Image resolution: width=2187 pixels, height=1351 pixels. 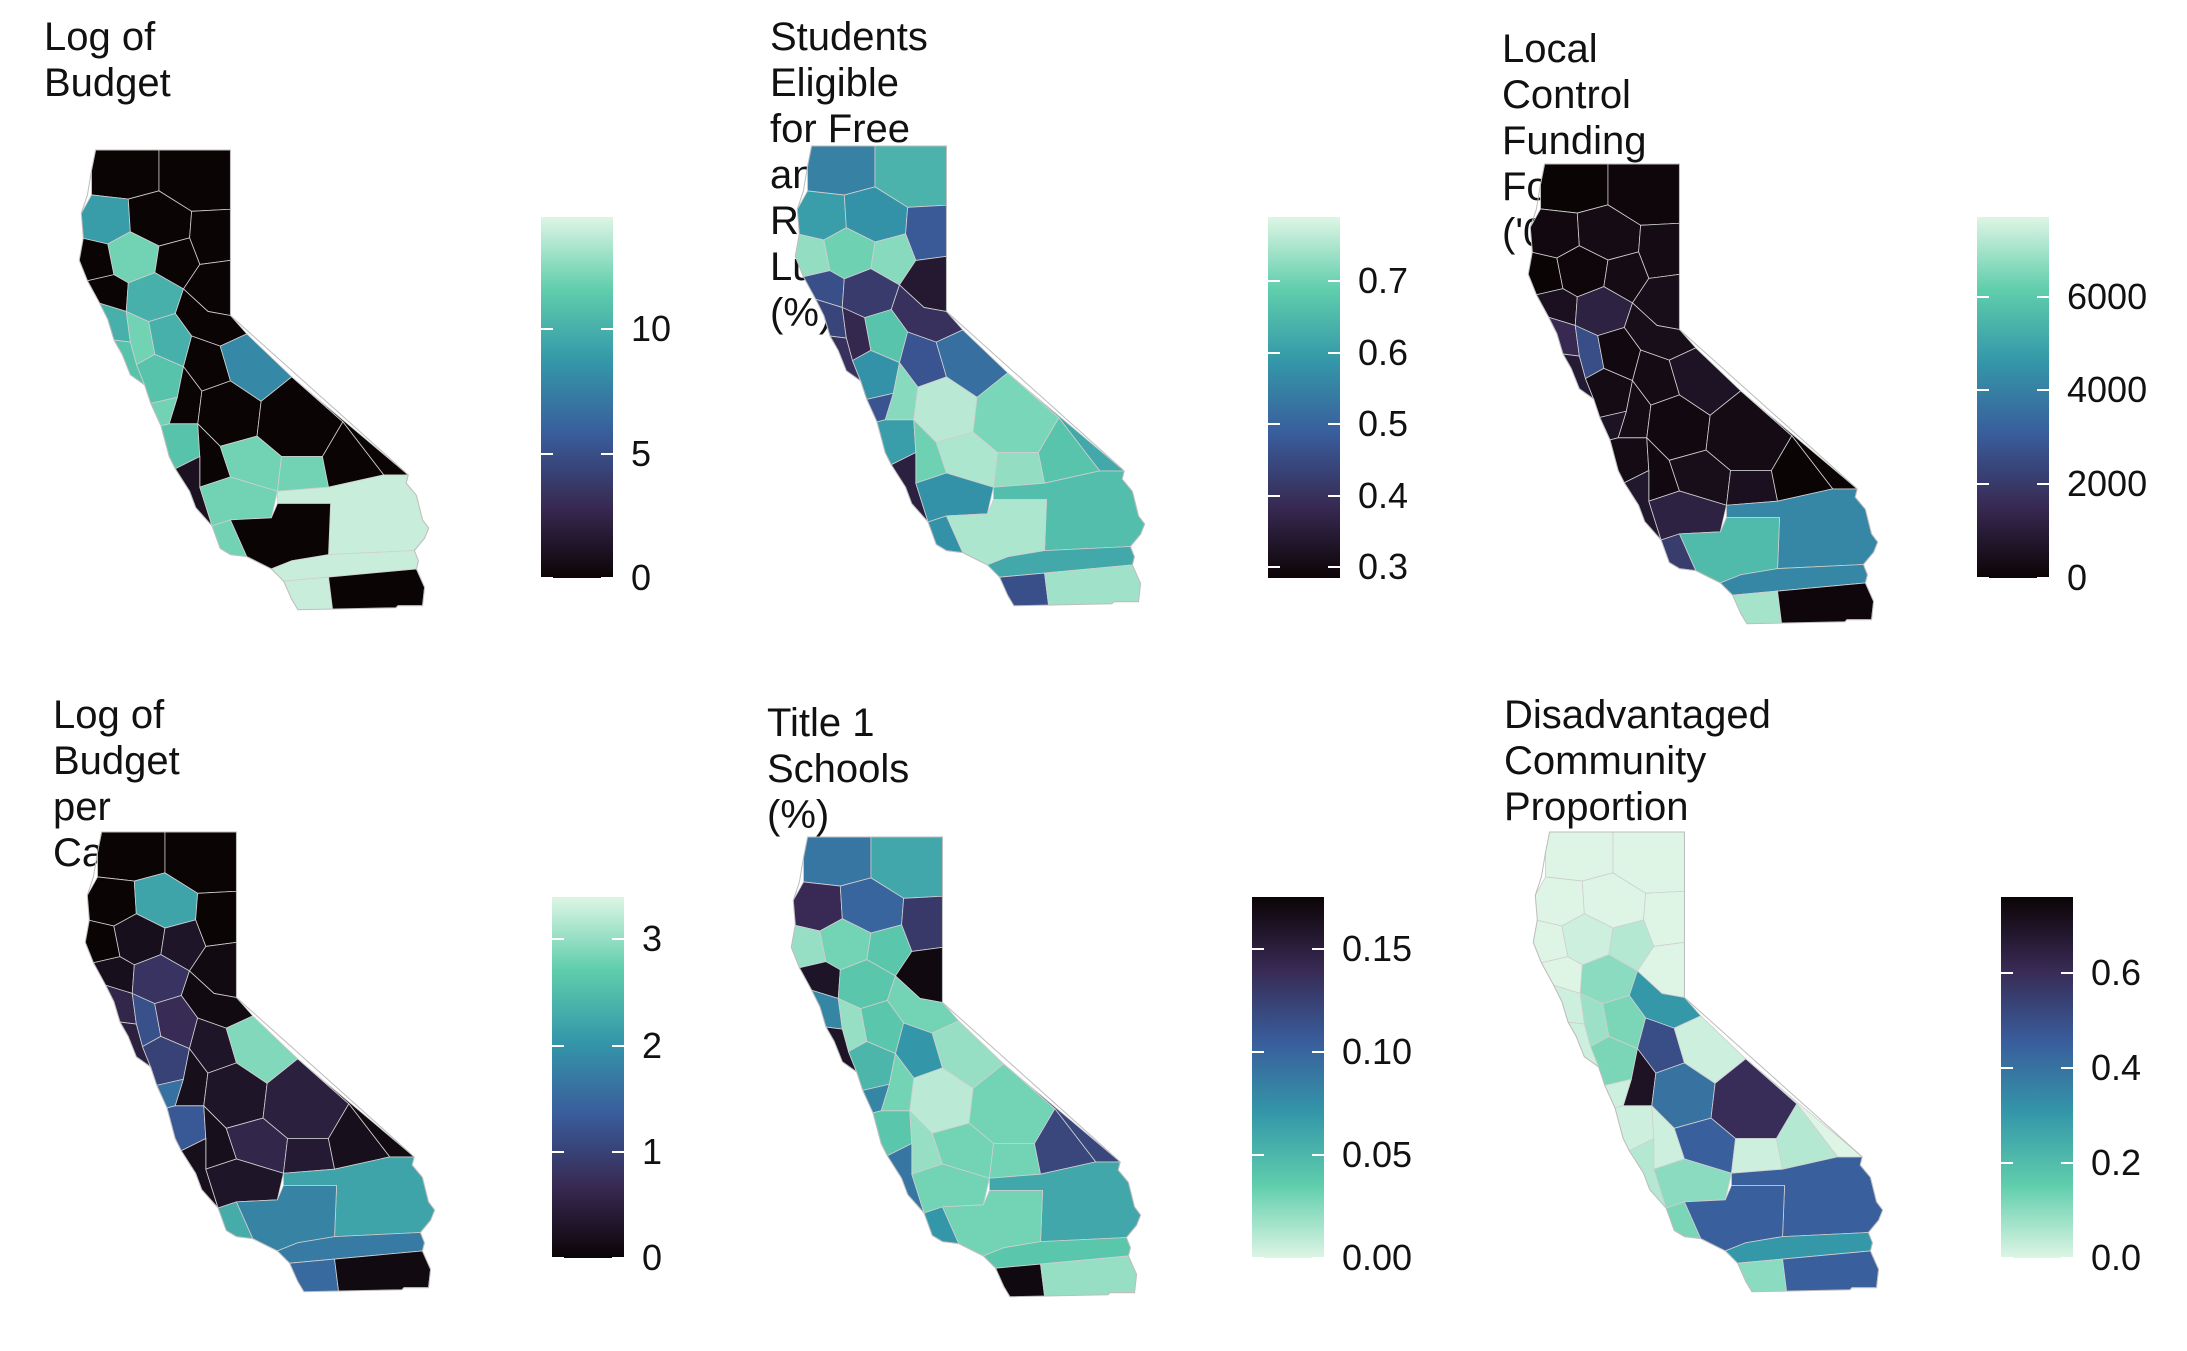 I want to click on legend-tick-label: 1, so click(x=652, y=1151).